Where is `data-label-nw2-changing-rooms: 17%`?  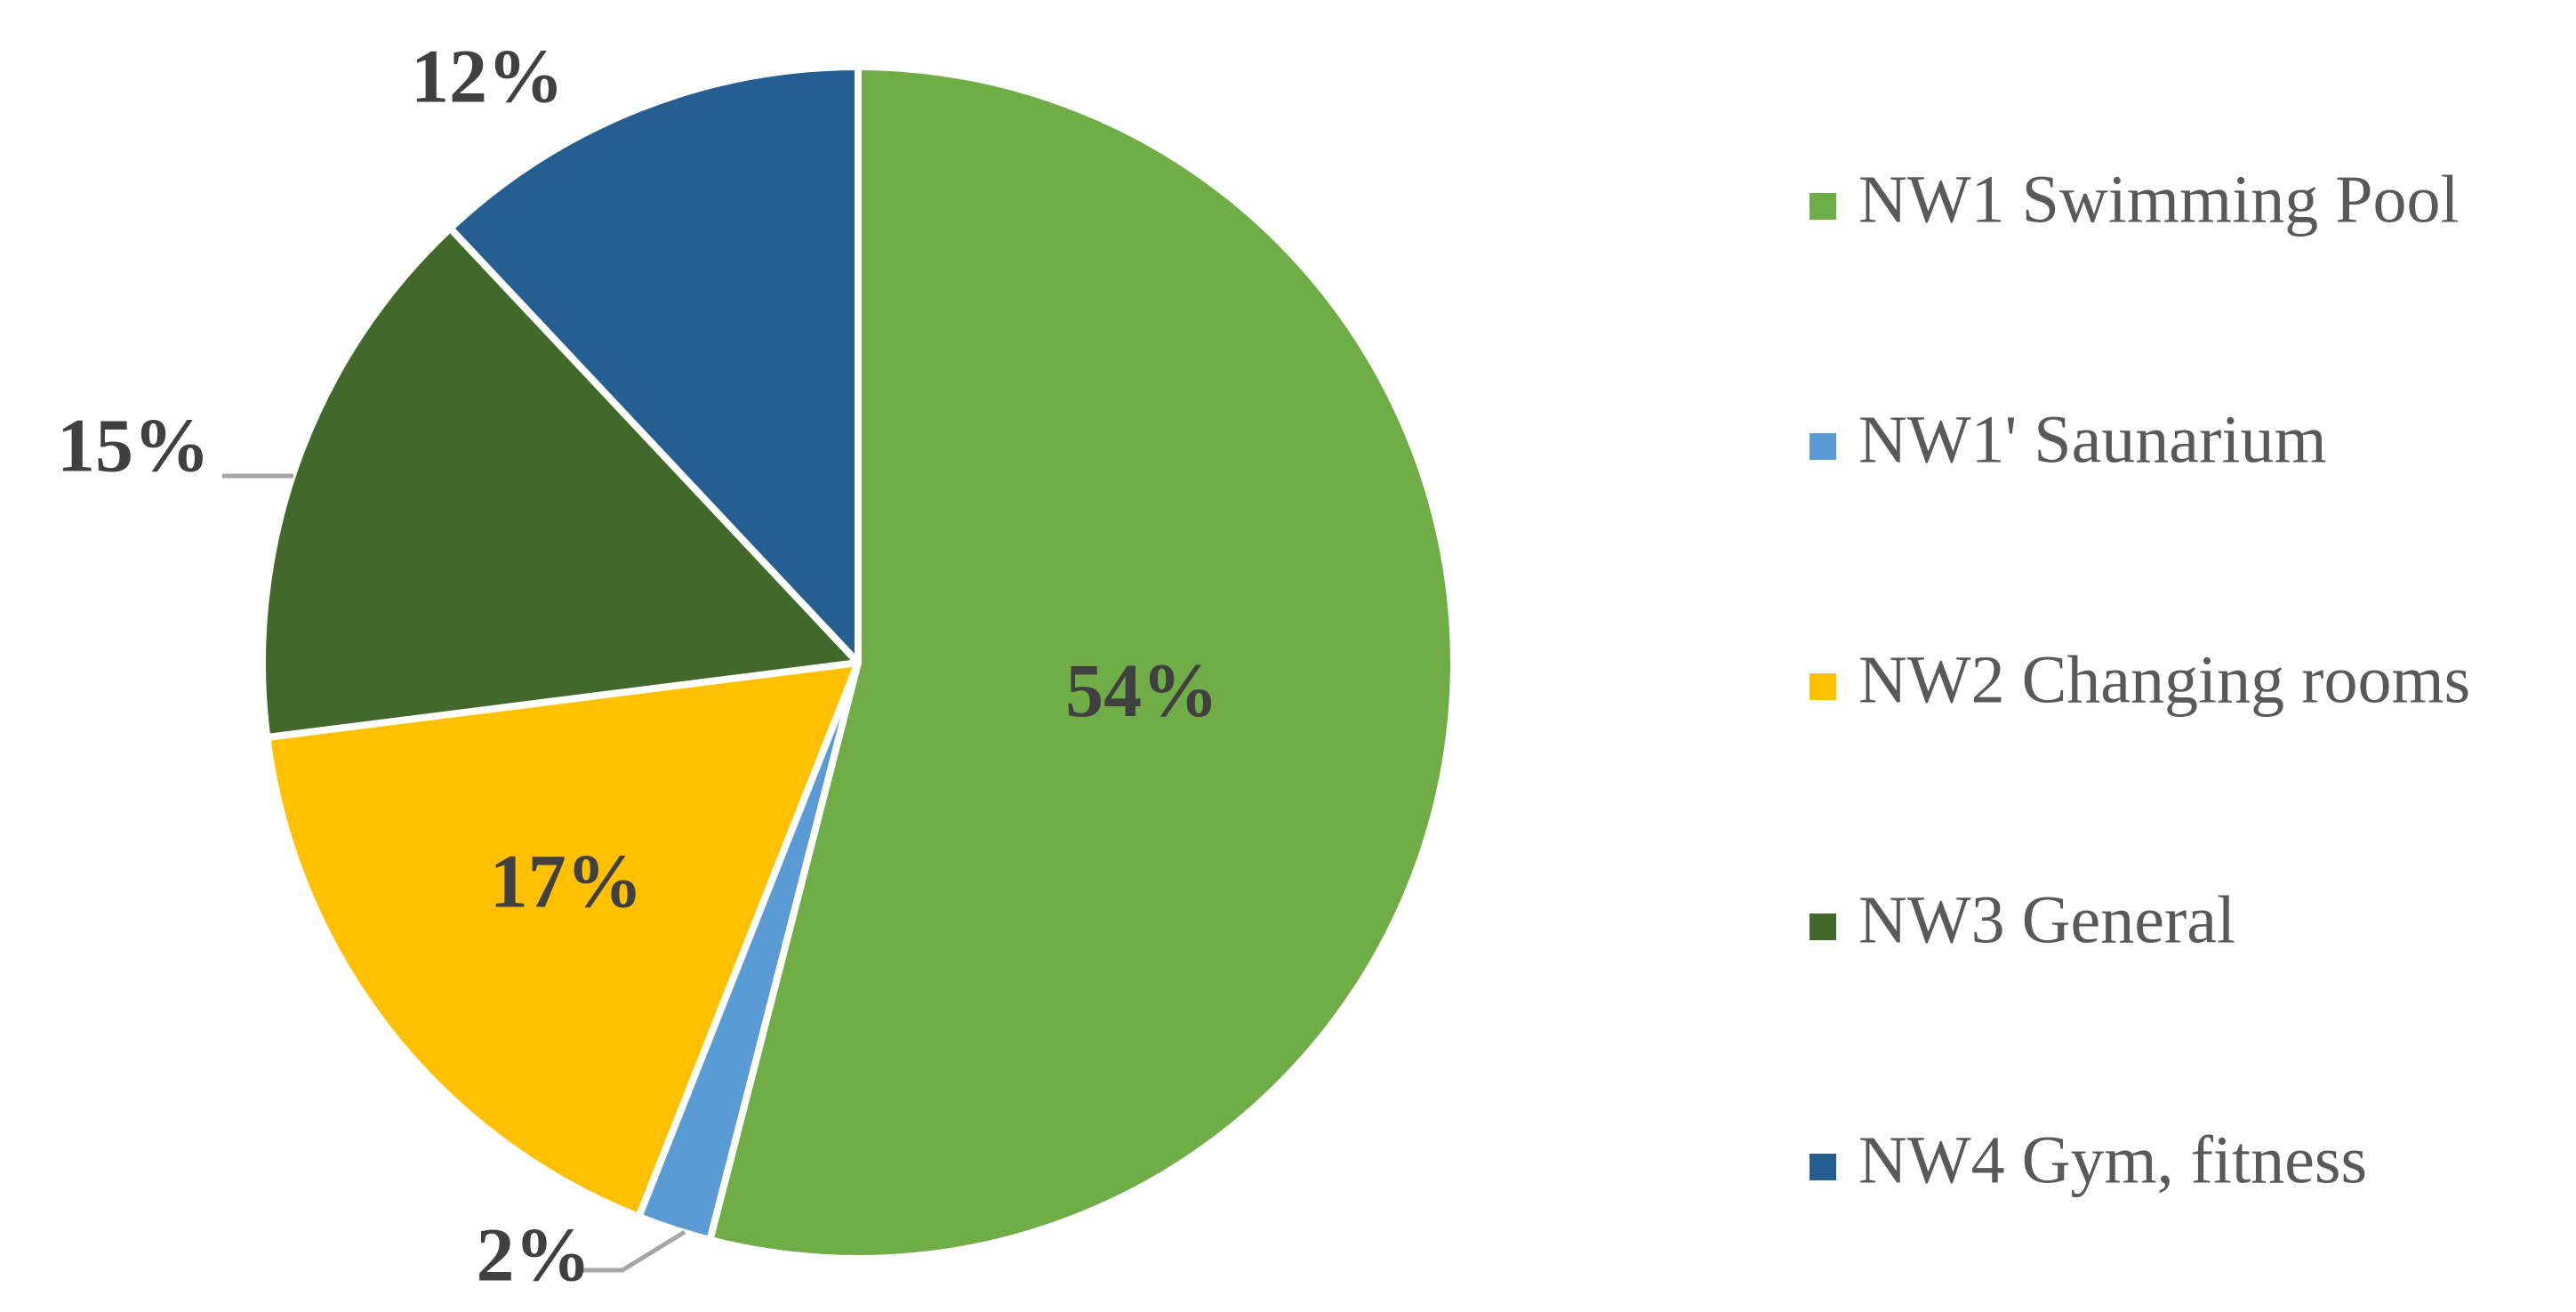 data-label-nw2-changing-rooms: 17% is located at coordinates (566, 880).